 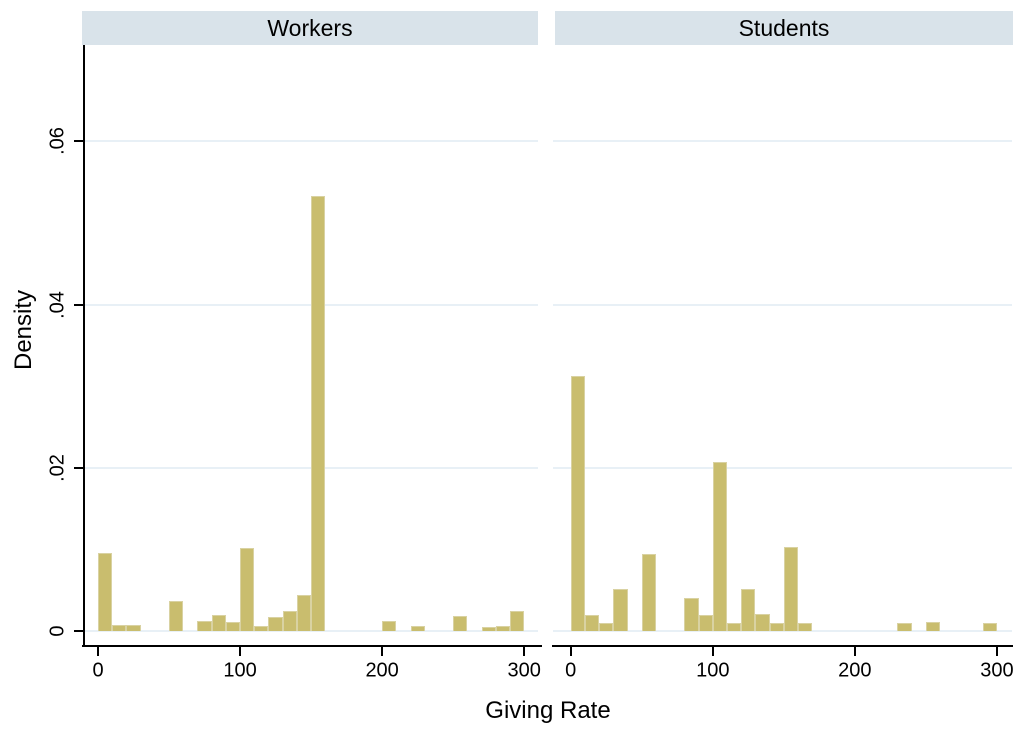 What do you see at coordinates (548, 710) in the screenshot?
I see `x-axis-title: Giving Rate` at bounding box center [548, 710].